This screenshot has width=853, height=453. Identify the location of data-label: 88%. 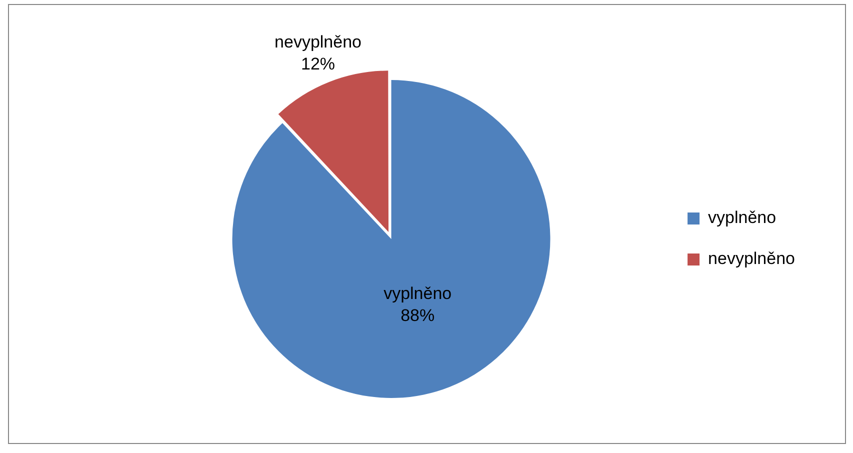
(417, 316).